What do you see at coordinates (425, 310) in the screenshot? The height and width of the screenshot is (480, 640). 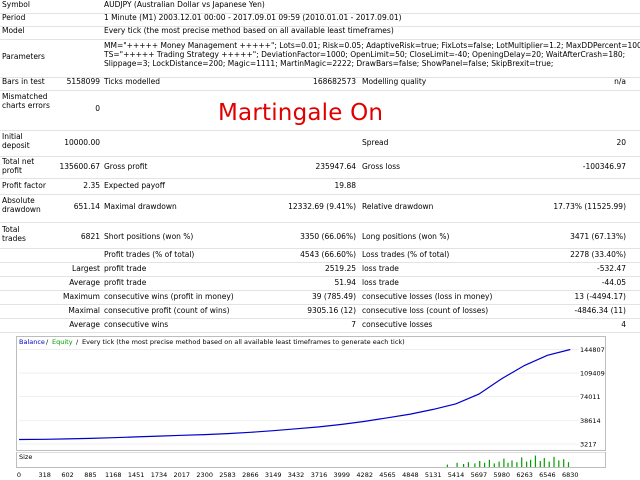 I see `maximal-consec-losses-label: consecutive loss (count of losses)` at bounding box center [425, 310].